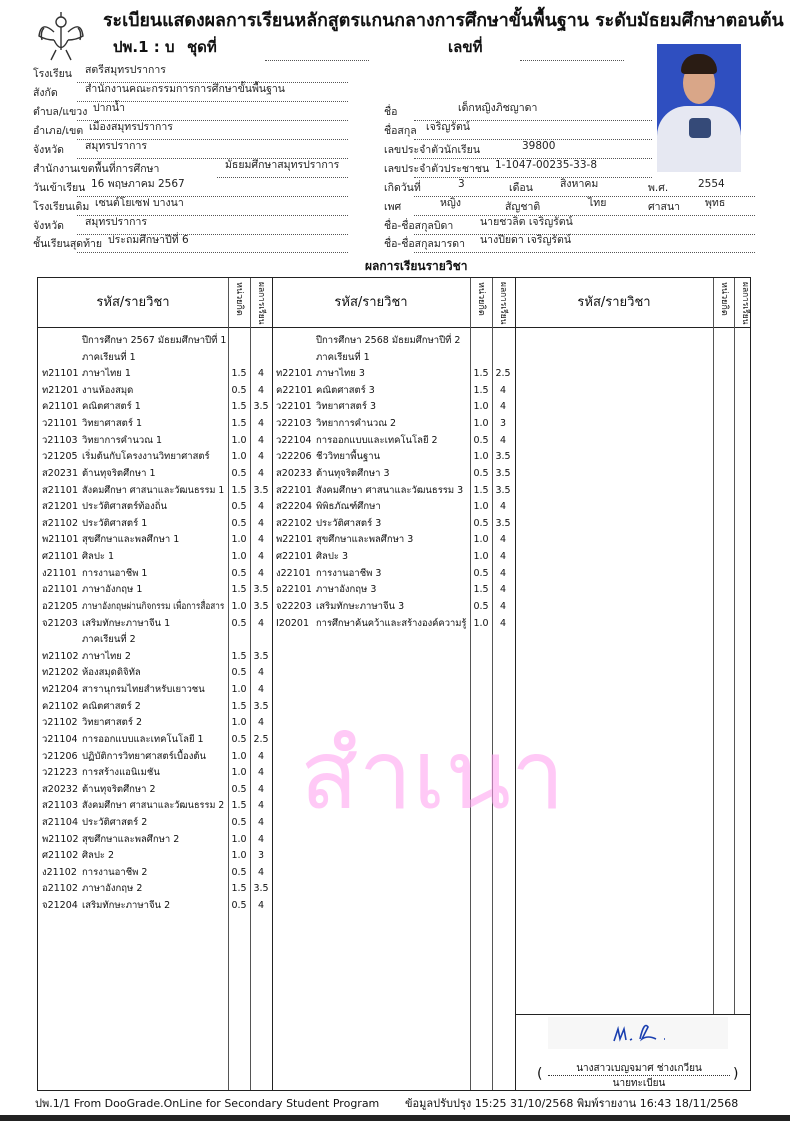 The width and height of the screenshot is (790, 1121). Describe the element at coordinates (349, 523) in the screenshot. I see `subject-name: ประวัติศาสตร์ 3` at that location.